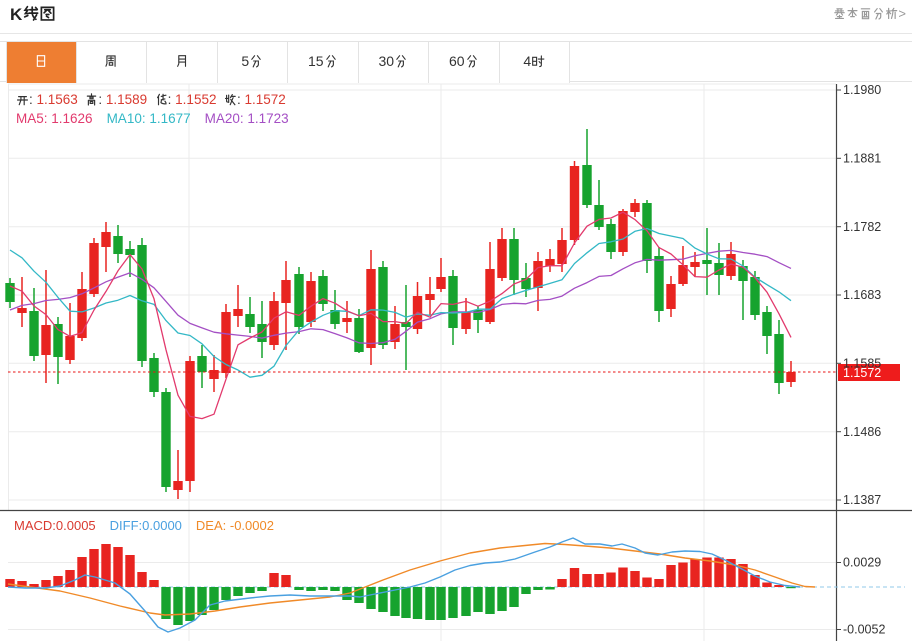 The image size is (912, 641). I want to click on svg-text: 1.1572, so click(862, 373).